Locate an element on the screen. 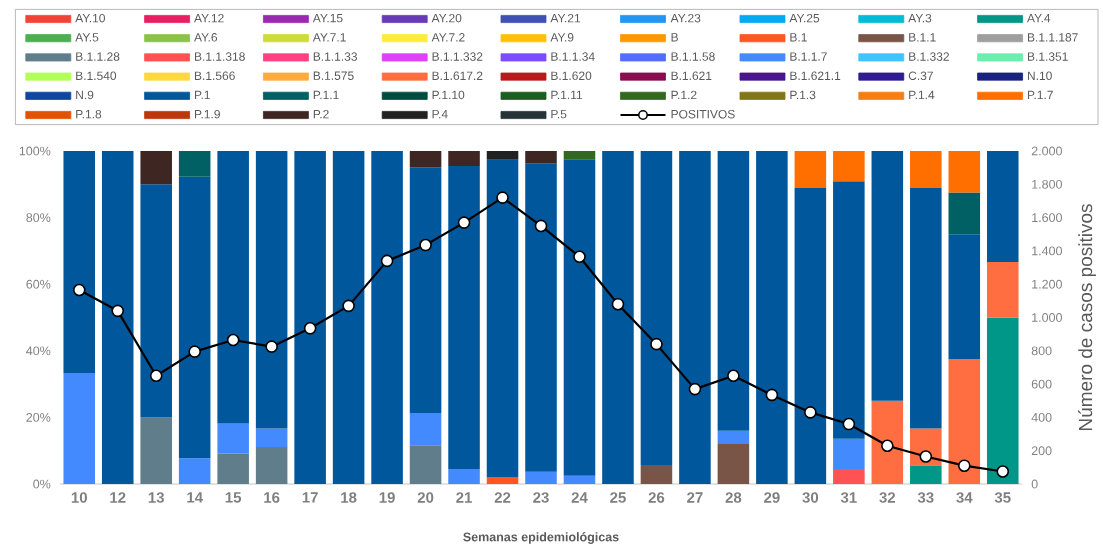 The height and width of the screenshot is (550, 1103). x-tick-label: 33 is located at coordinates (925, 497).